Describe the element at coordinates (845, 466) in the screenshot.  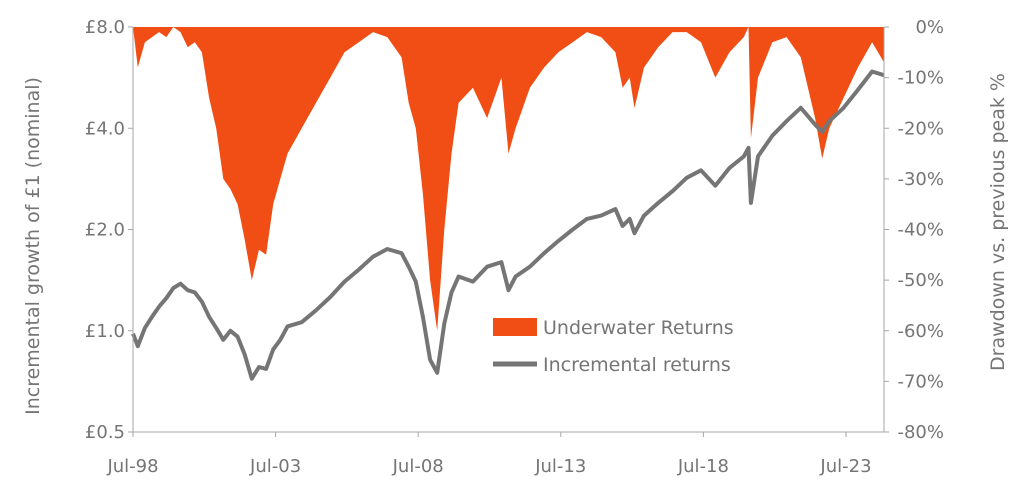
I see `x-tick-label: Jul-23` at that location.